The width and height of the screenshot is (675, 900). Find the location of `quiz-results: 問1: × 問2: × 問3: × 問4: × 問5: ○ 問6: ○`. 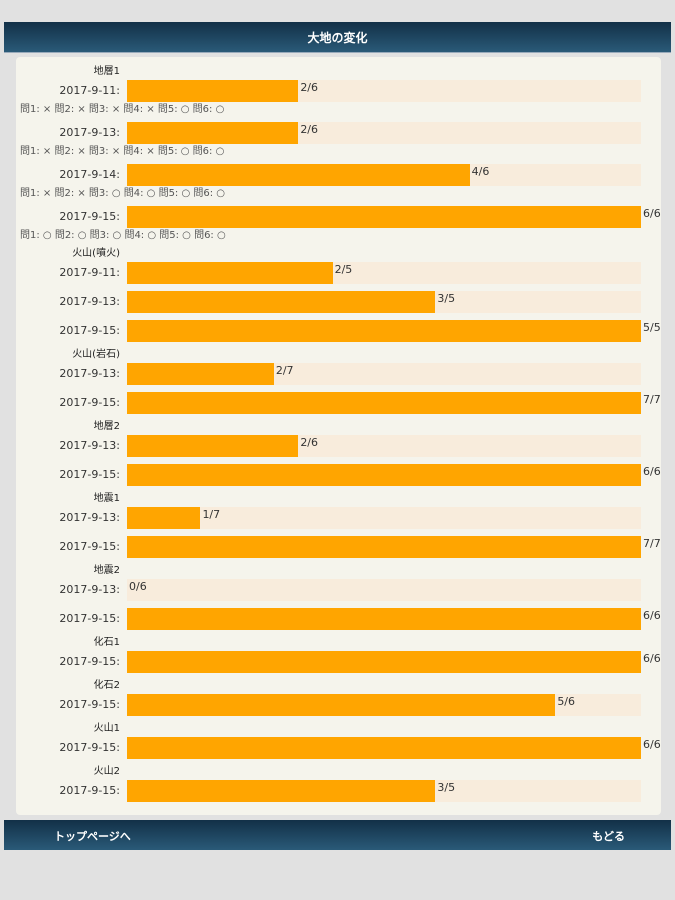

quiz-results: 問1: × 問2: × 問3: × 問4: × 問5: ○ 問6: ○ is located at coordinates (122, 151).